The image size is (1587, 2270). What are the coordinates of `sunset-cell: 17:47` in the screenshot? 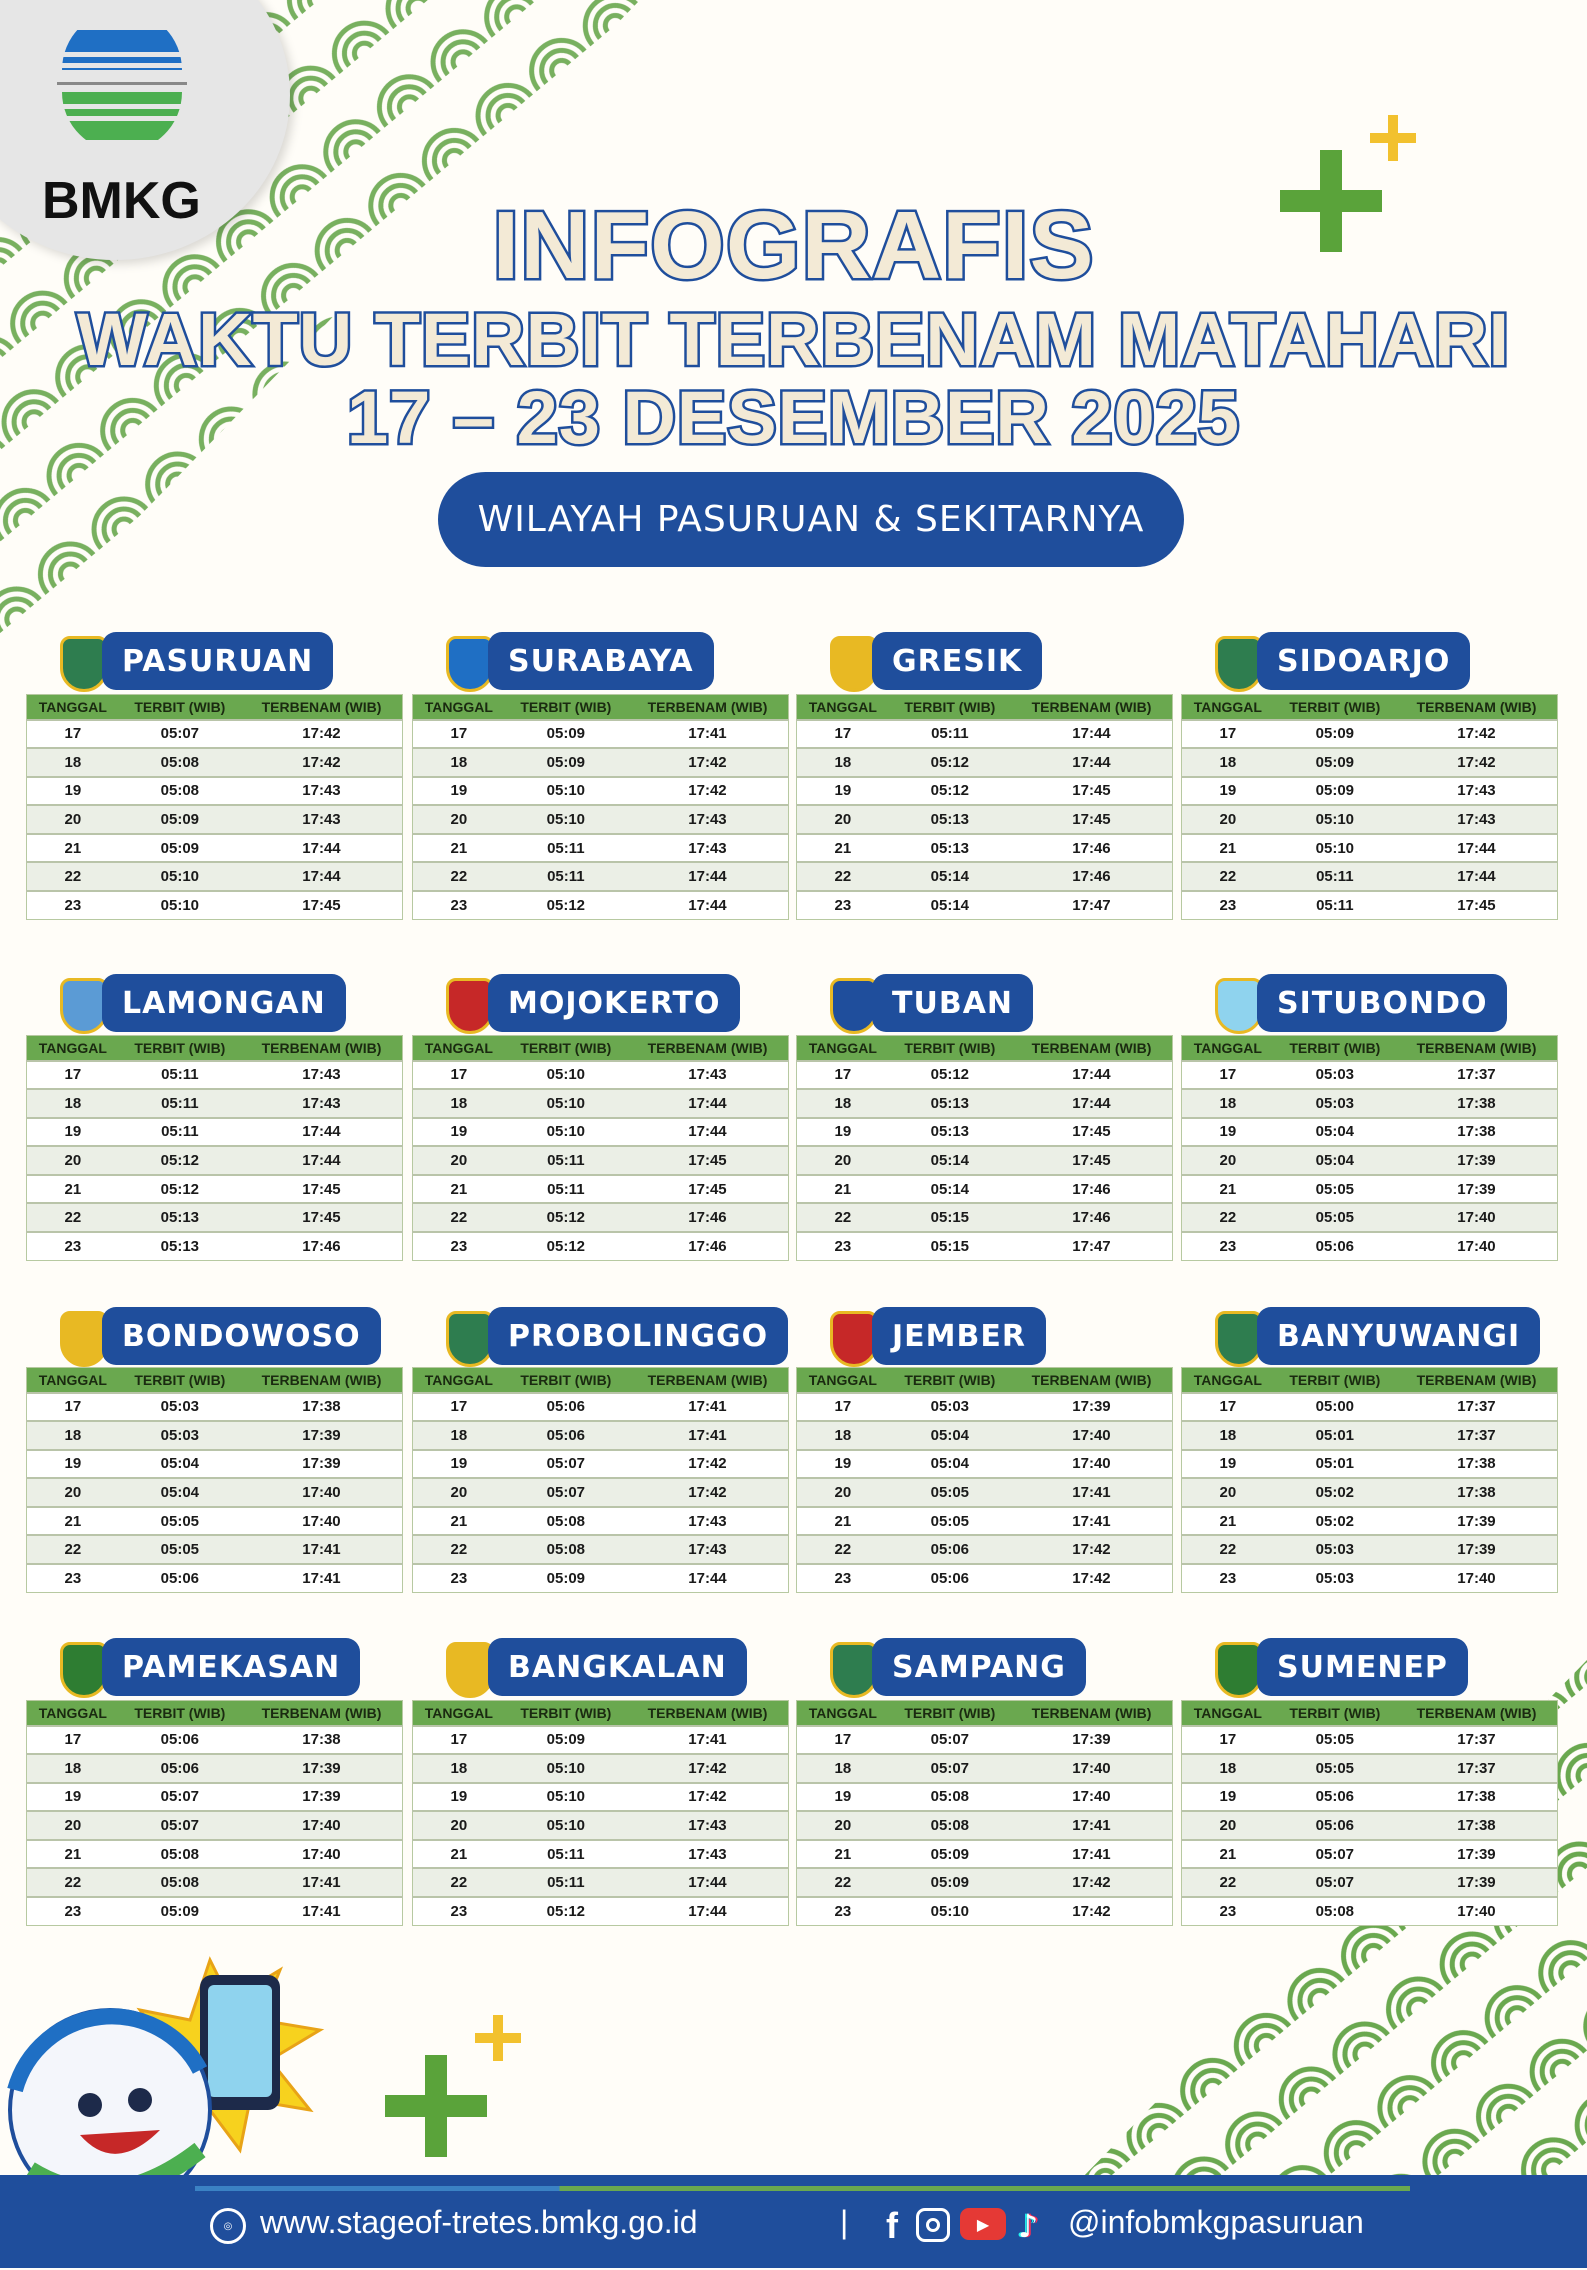 It's located at (1091, 905).